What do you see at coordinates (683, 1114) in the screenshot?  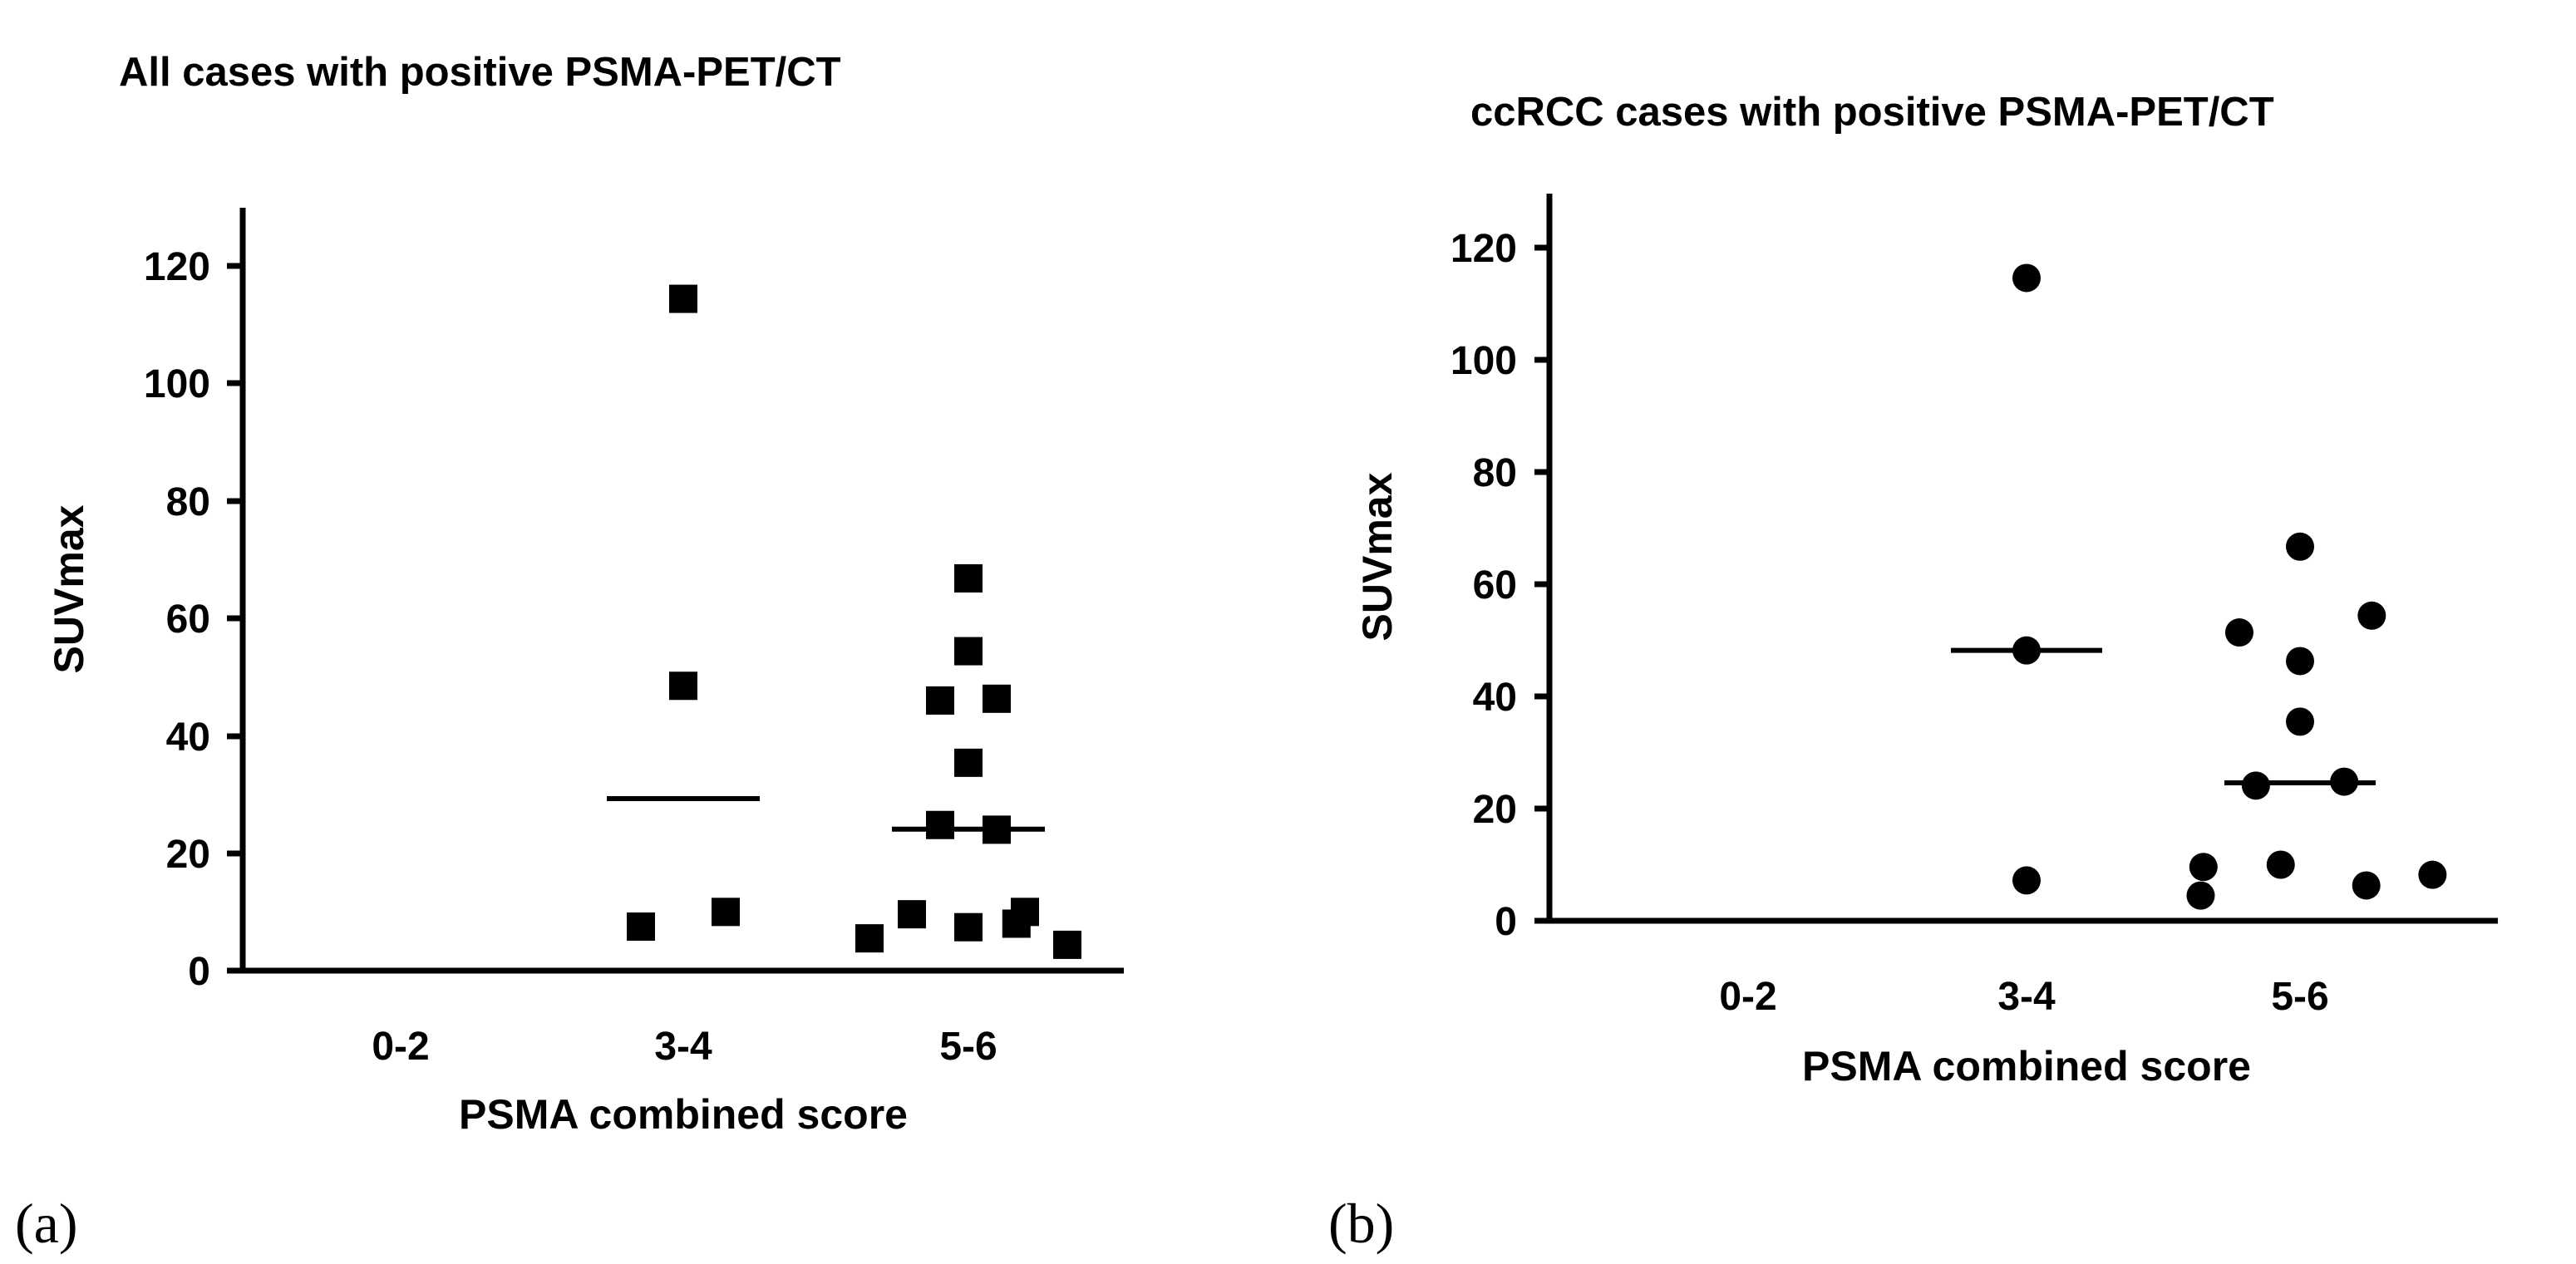 I see `chart-a-x-axis-label: PSMA combined score` at bounding box center [683, 1114].